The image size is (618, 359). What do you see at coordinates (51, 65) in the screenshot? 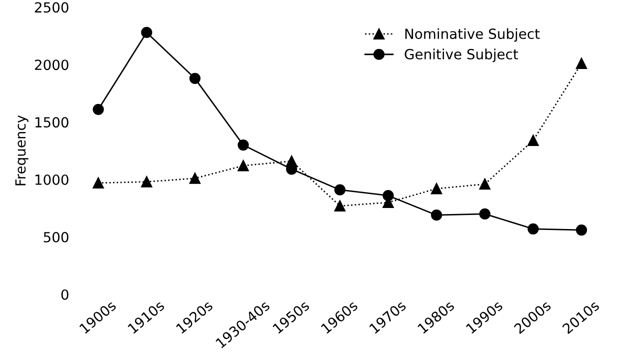
I see `y-tick-label: 2000` at bounding box center [51, 65].